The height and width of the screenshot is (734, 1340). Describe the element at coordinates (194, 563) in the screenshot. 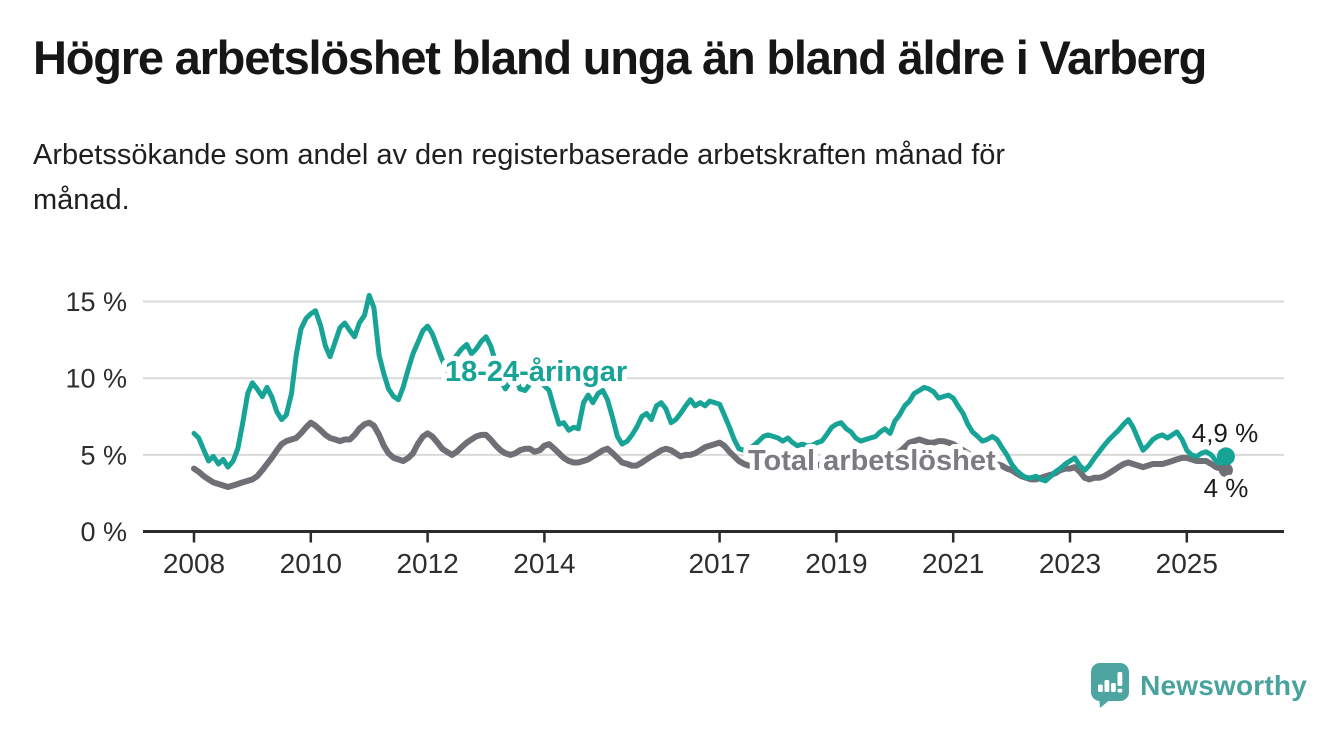

I see `x-tick-label: 2008` at that location.